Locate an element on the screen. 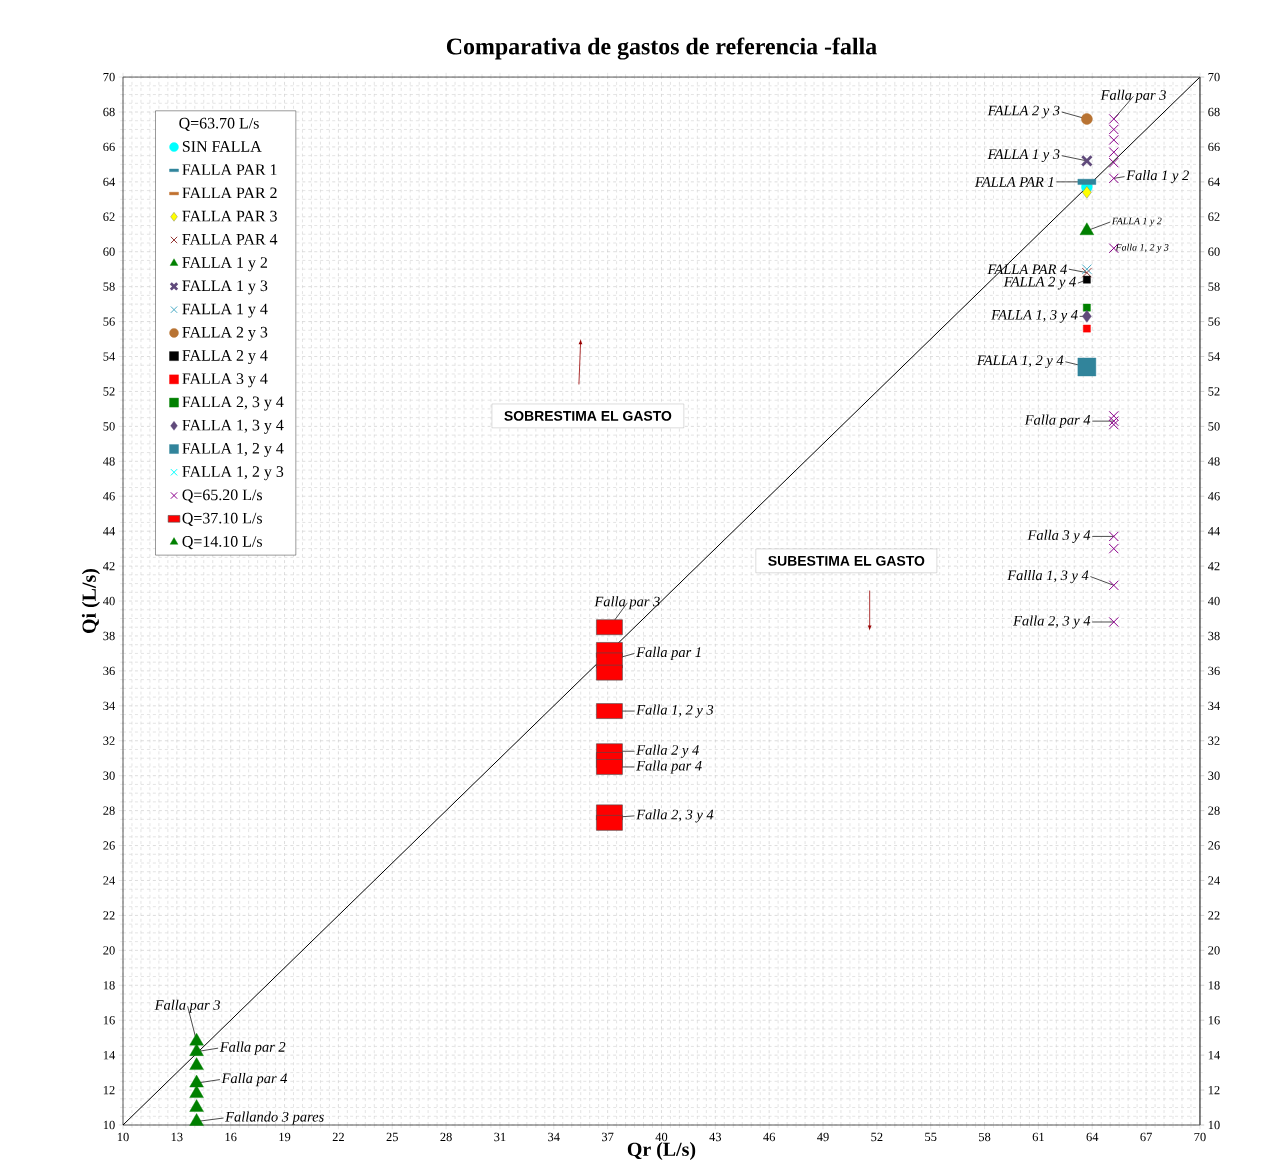 The image size is (1281, 1176). y-tick-label: 12 is located at coordinates (109, 1090).